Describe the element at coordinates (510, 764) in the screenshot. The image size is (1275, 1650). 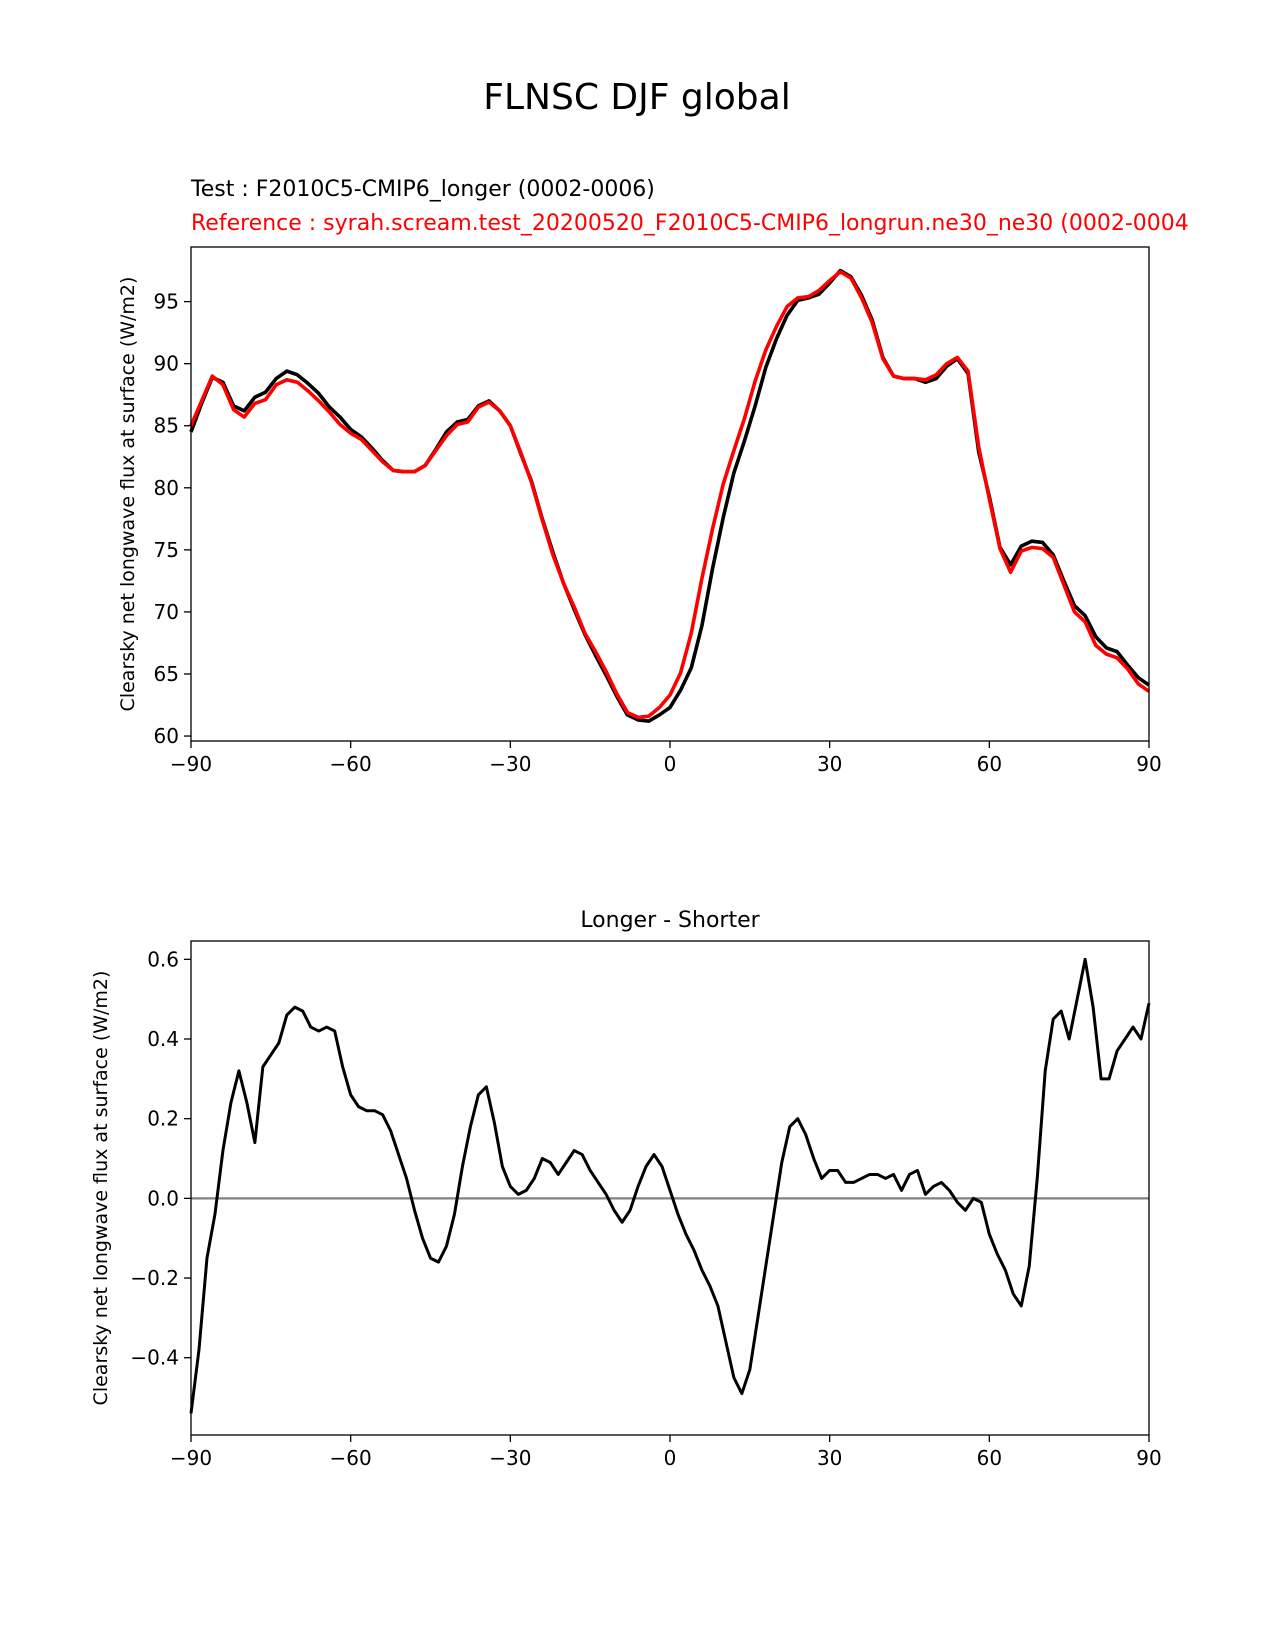
I see `top-x-tick-label: −30` at that location.